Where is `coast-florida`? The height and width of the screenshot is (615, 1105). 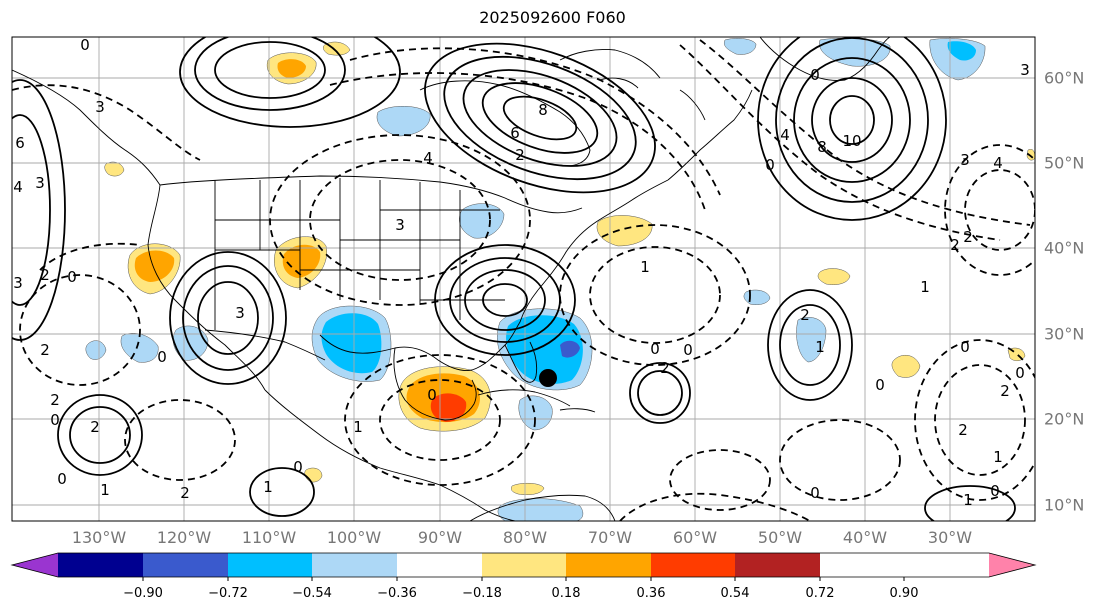
coast-florida is located at coordinates (521, 362).